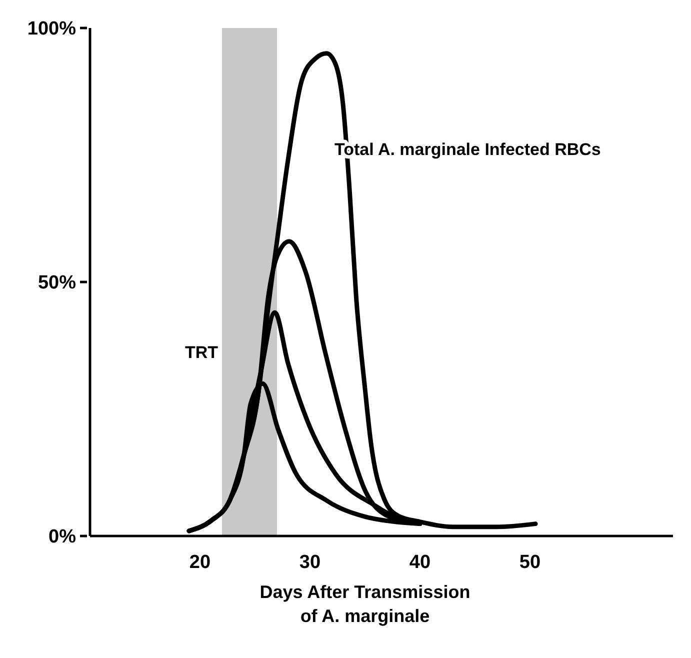  I want to click on x-tick-label: 40, so click(420, 562).